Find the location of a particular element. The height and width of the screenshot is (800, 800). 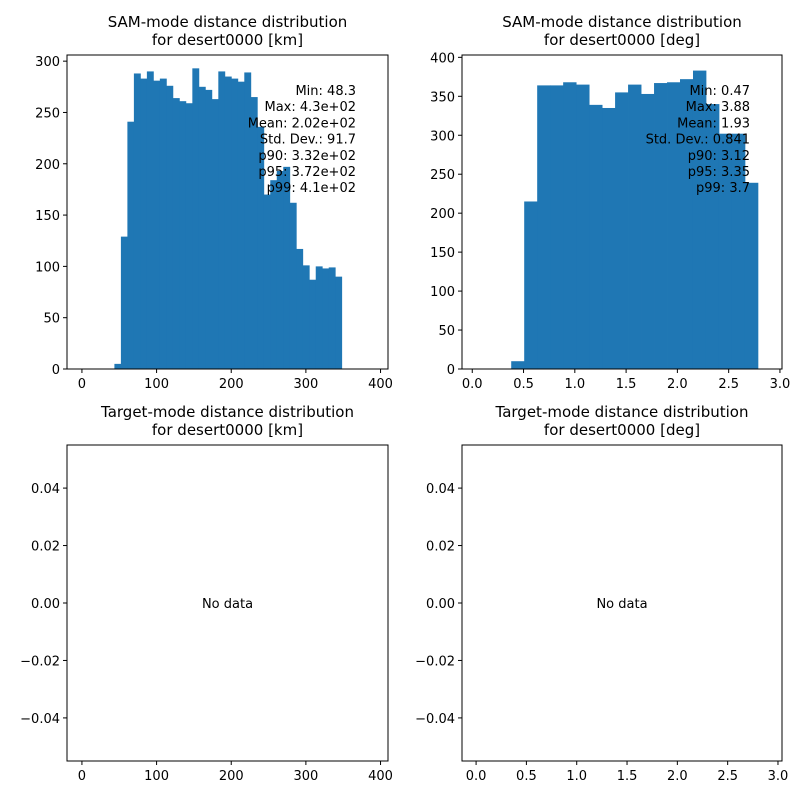

x-tick-label: 0.5 is located at coordinates (523, 384).